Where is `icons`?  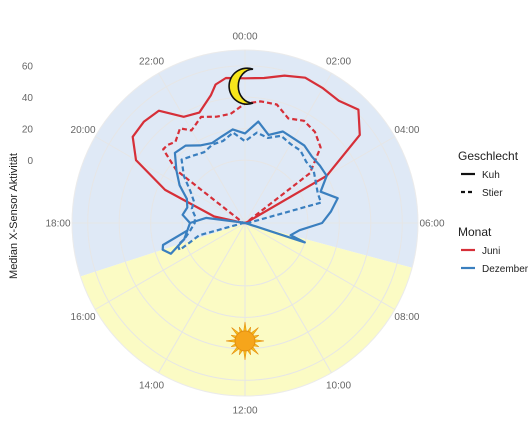 icons is located at coordinates (245, 213).